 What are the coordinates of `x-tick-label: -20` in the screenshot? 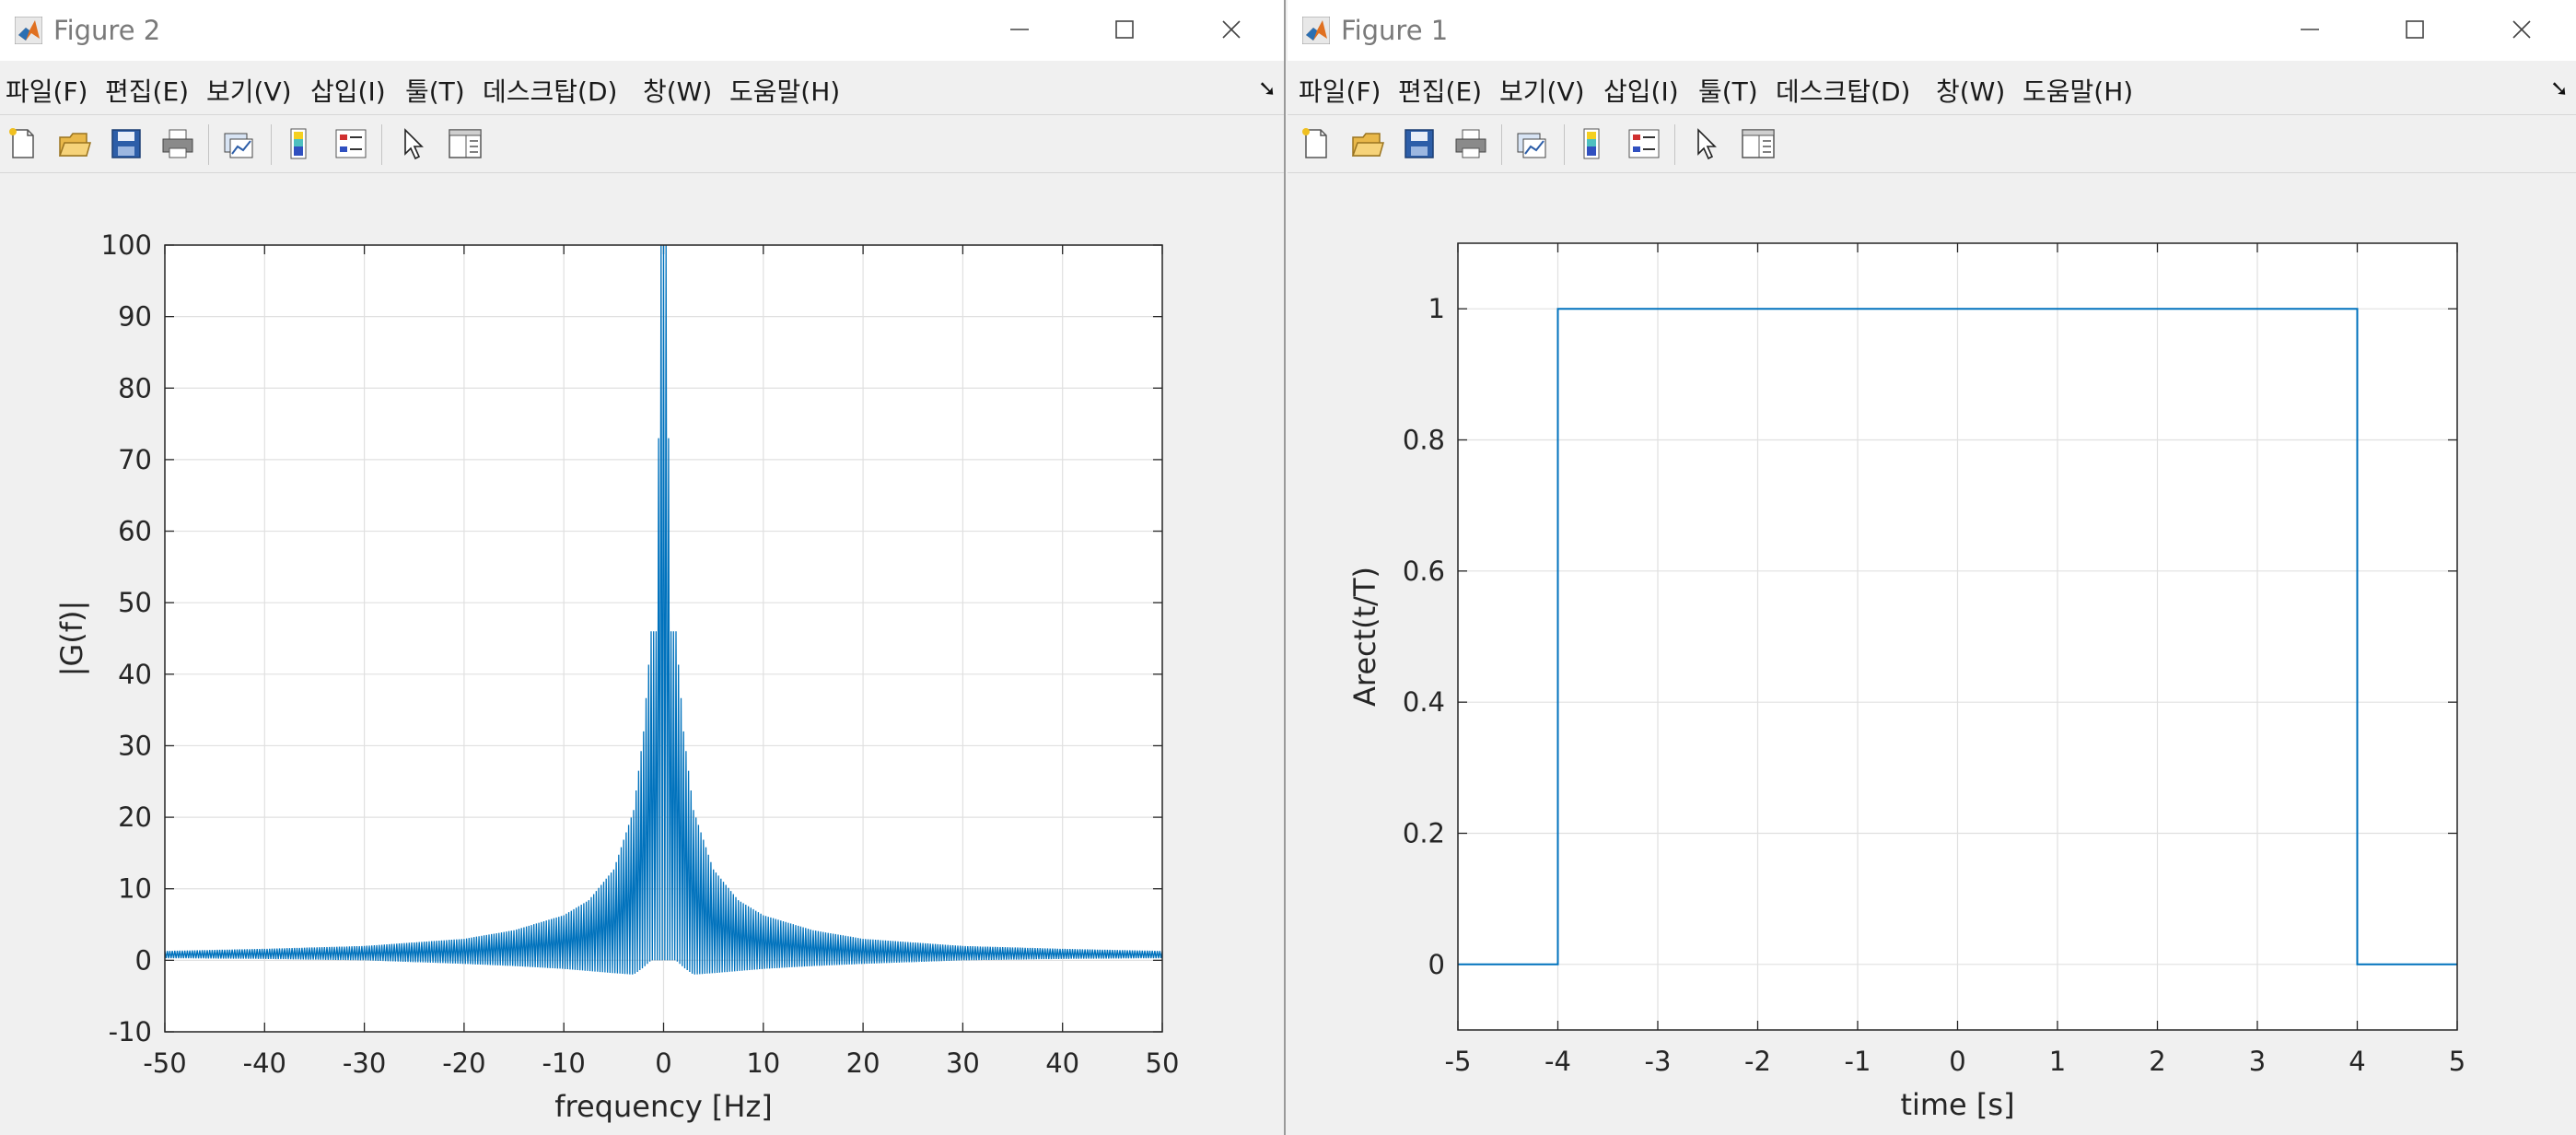 It's located at (463, 1063).